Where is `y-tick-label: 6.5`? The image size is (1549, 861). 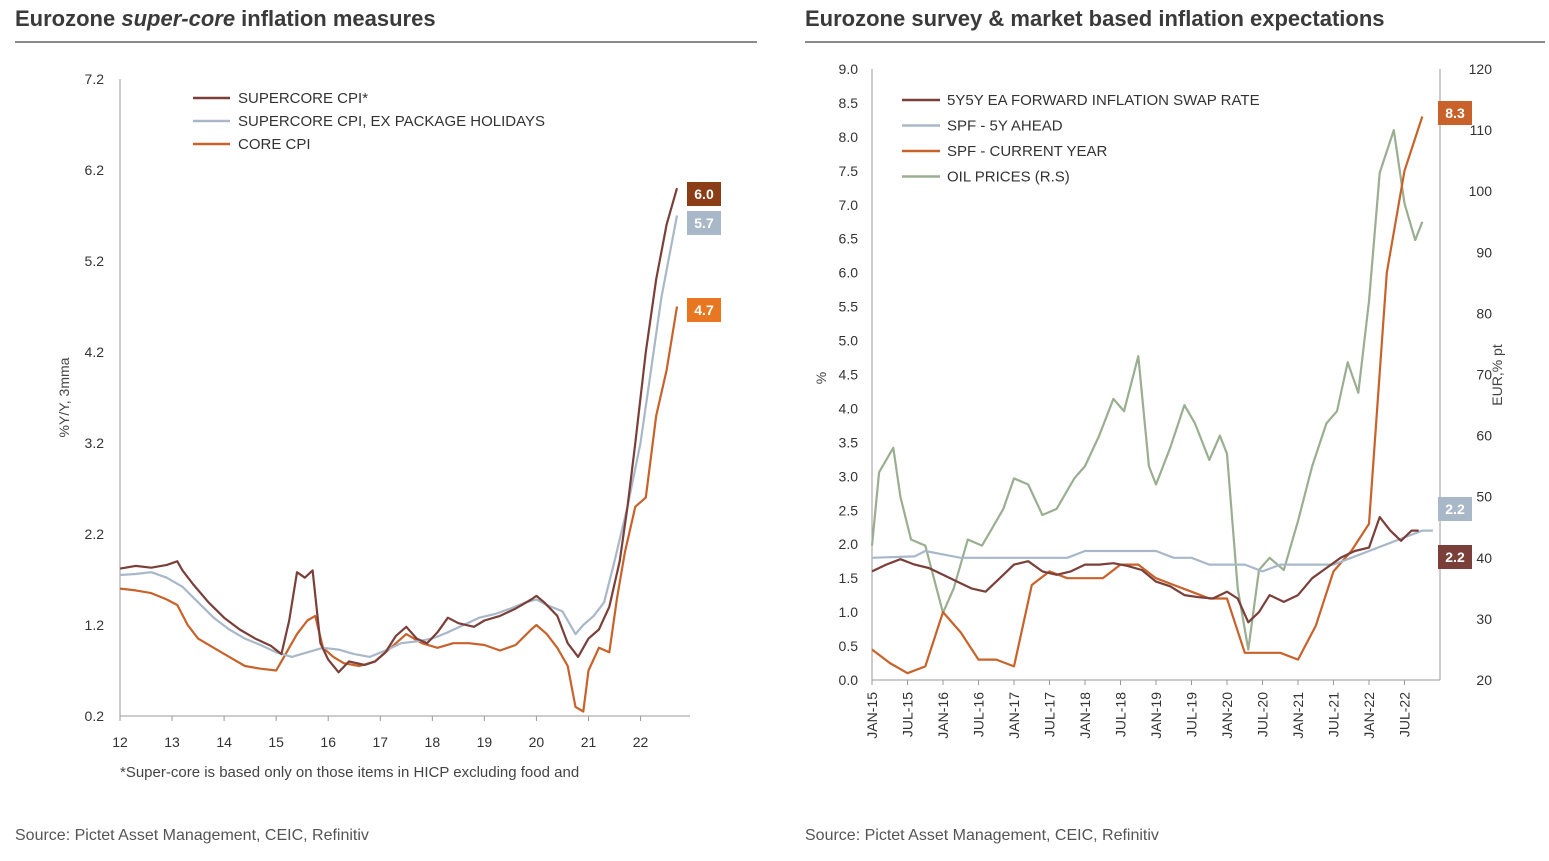
y-tick-label: 6.5 is located at coordinates (849, 239).